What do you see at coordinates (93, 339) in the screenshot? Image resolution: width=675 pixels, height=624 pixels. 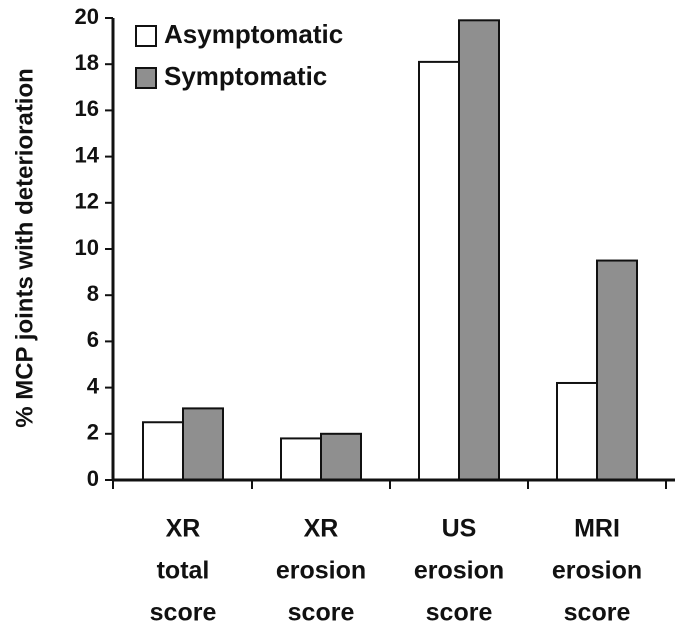 I see `y-tick-label-6: 6` at bounding box center [93, 339].